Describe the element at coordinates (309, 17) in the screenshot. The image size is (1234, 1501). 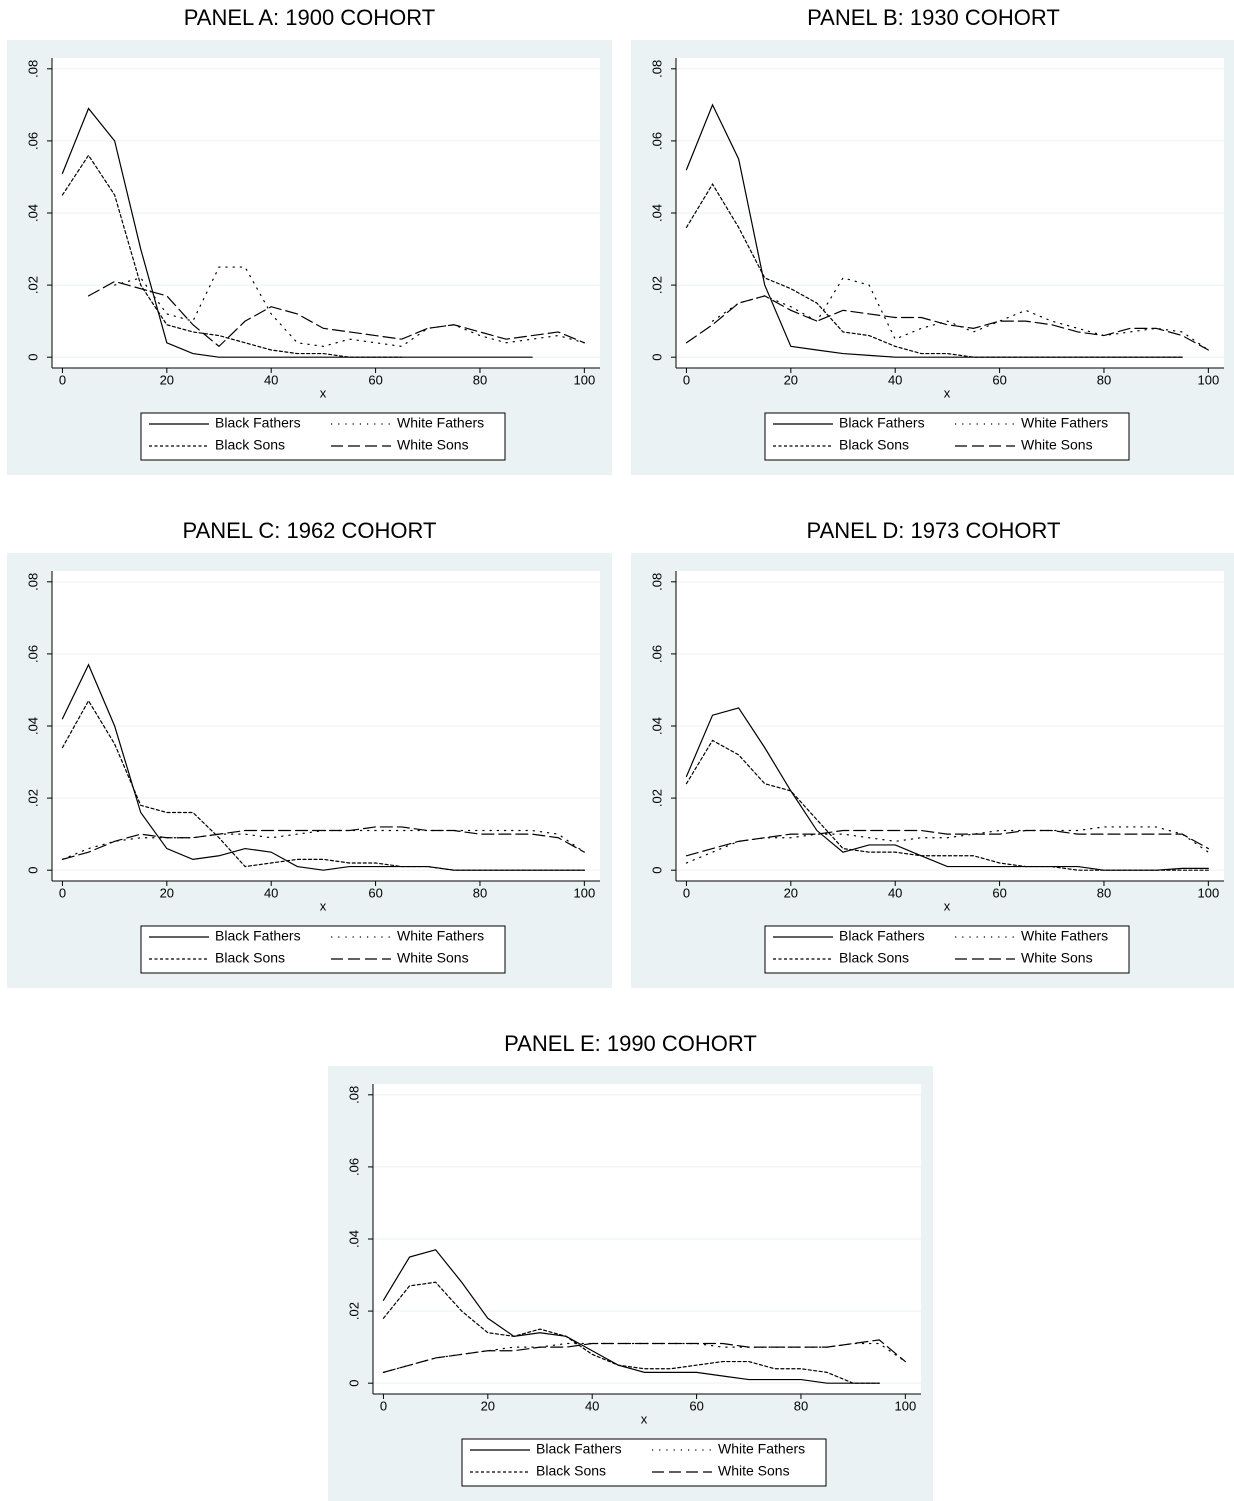
I see `panel-title: PANEL A: 1900 COHORT` at that location.